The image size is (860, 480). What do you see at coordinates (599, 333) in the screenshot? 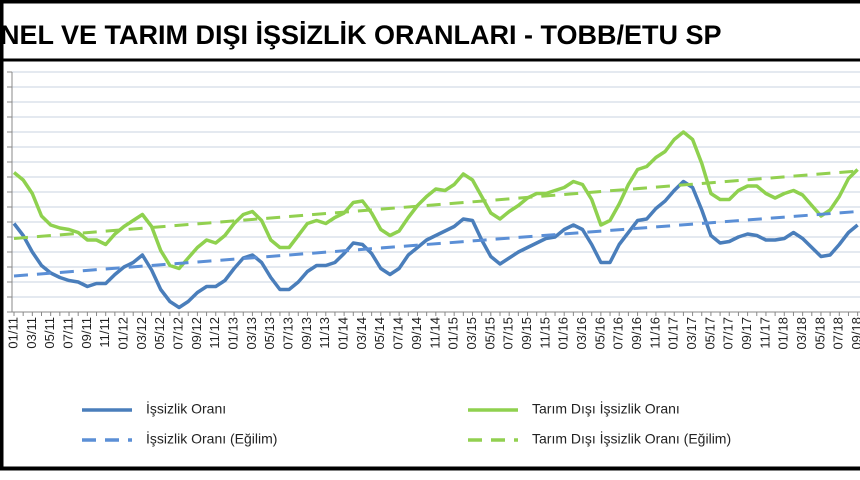
I see `x-tick-label: 05/16` at bounding box center [599, 333].